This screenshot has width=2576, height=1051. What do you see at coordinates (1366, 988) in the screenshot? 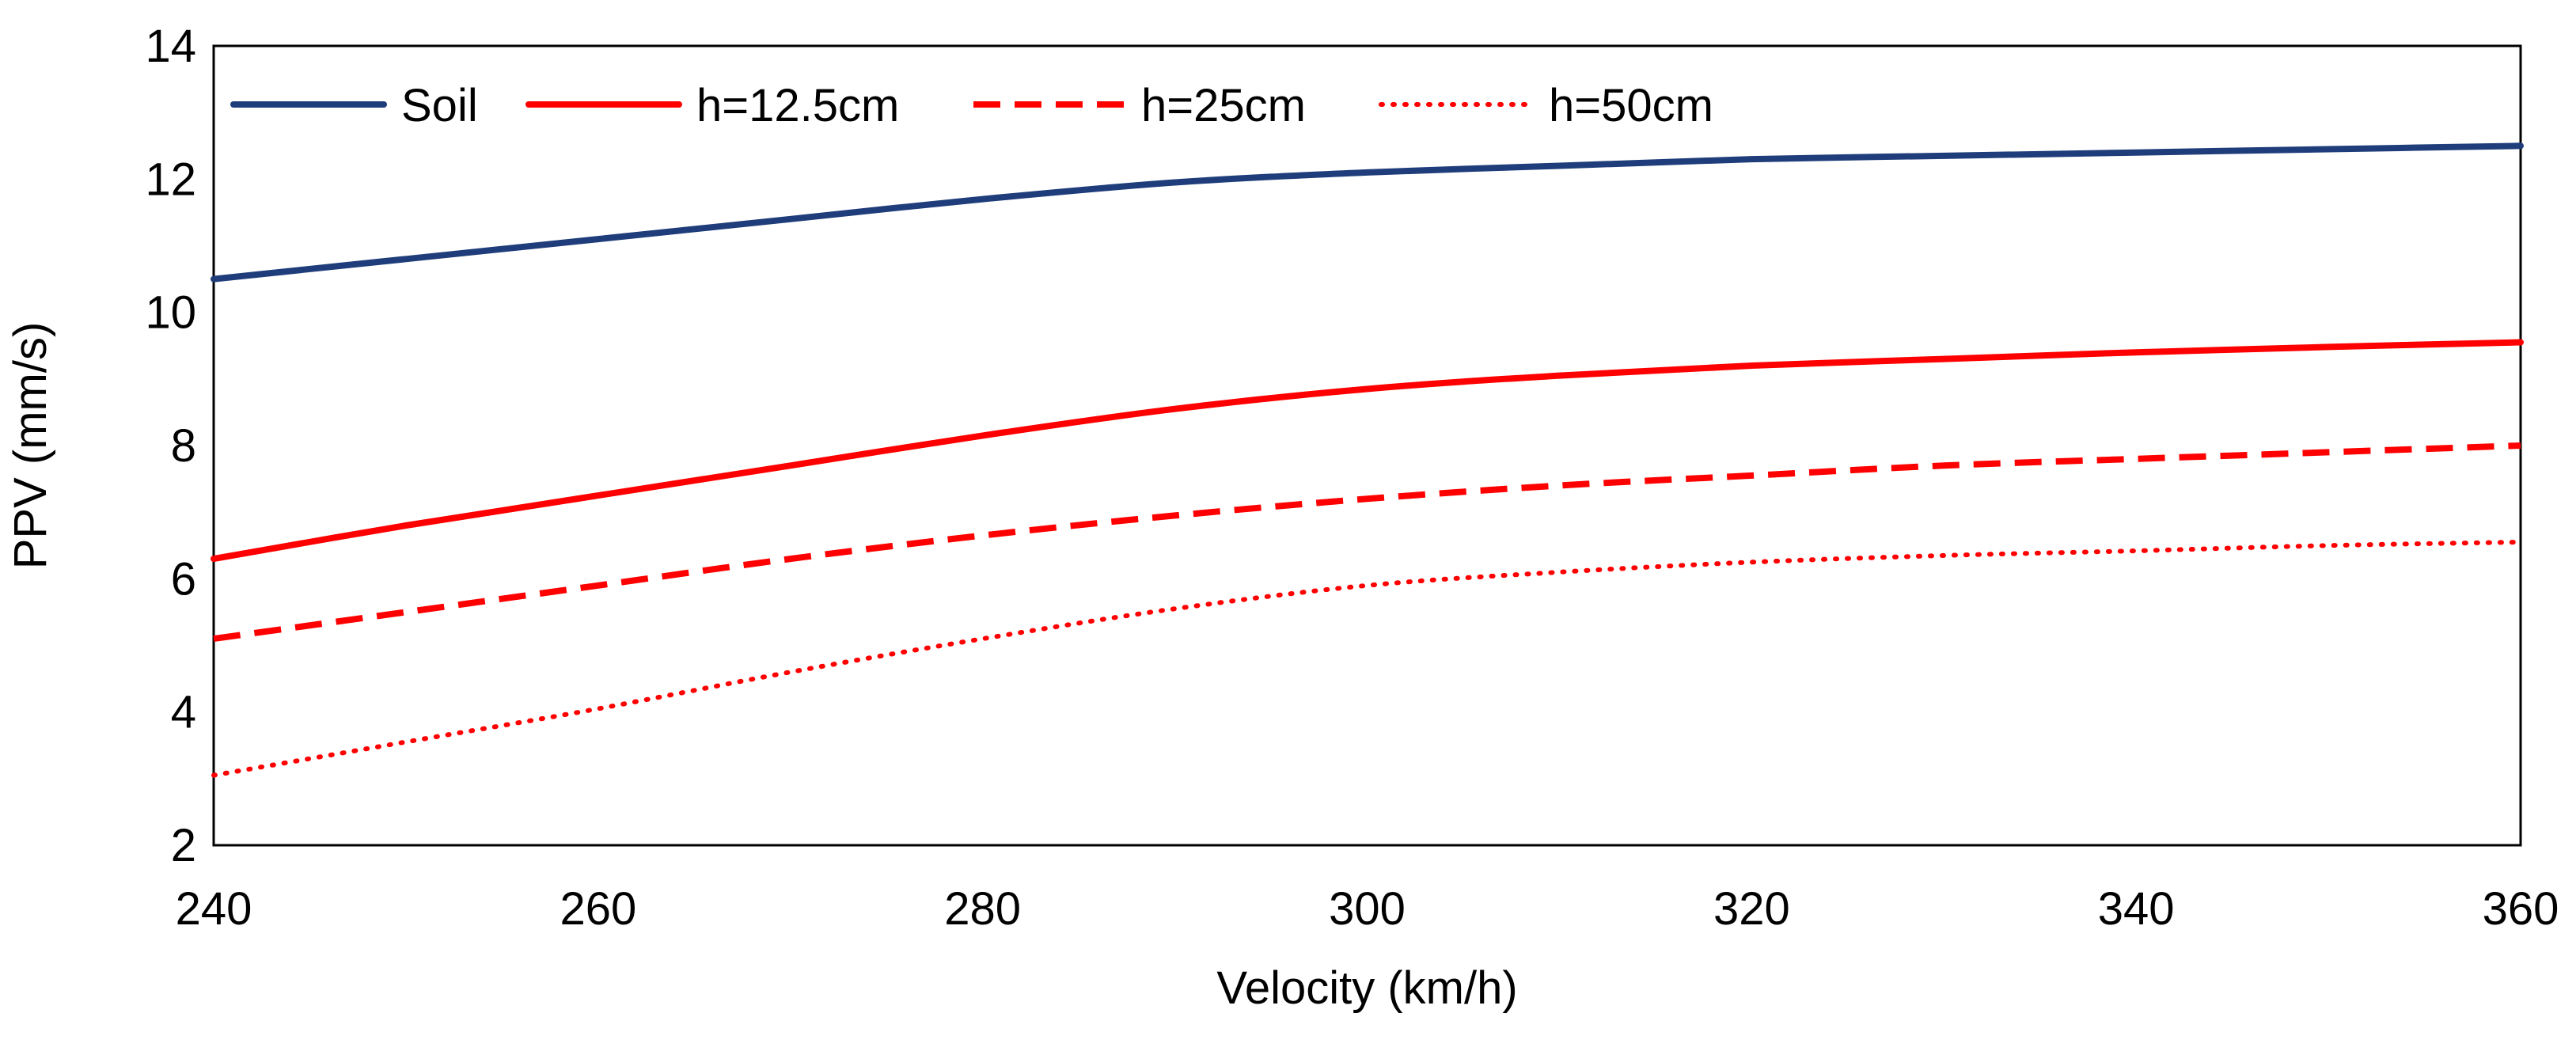
I see `x-axis-title: Velocity (km/h)` at bounding box center [1366, 988].